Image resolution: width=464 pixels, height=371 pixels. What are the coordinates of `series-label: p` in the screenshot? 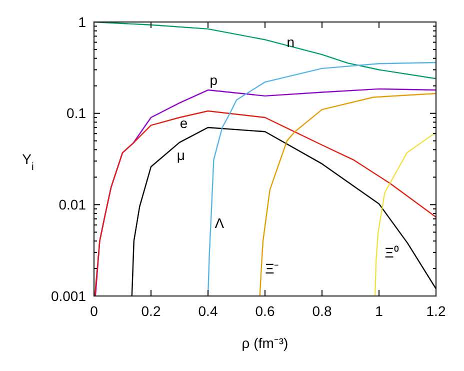 It's located at (214, 80).